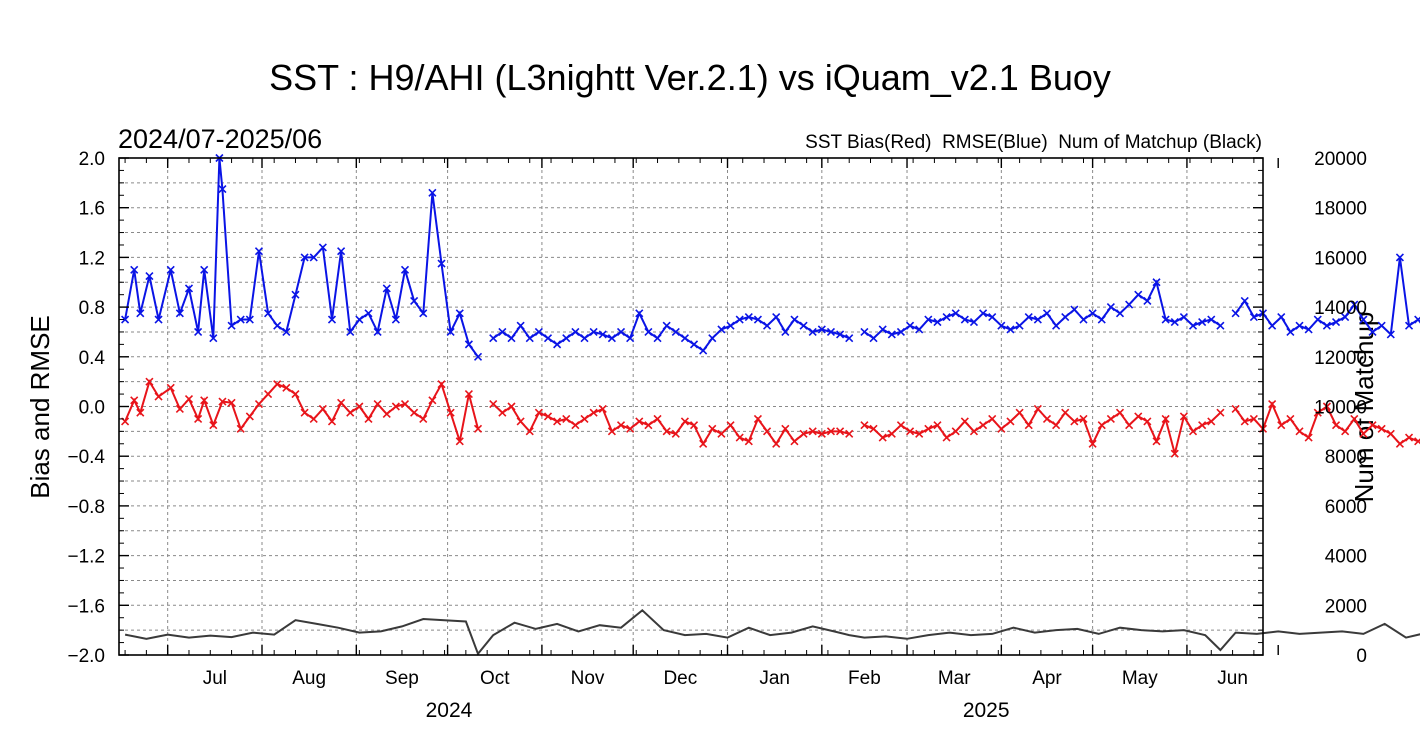  Describe the element at coordinates (92, 308) in the screenshot. I see `y-tick-label: 0.8` at that location.